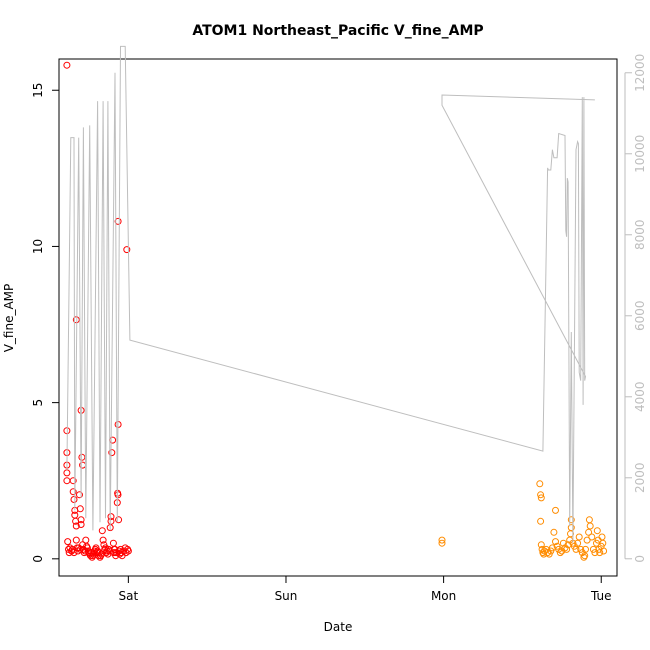 The height and width of the screenshot is (650, 650). I want to click on x-tick-label: Tue, so click(601, 596).